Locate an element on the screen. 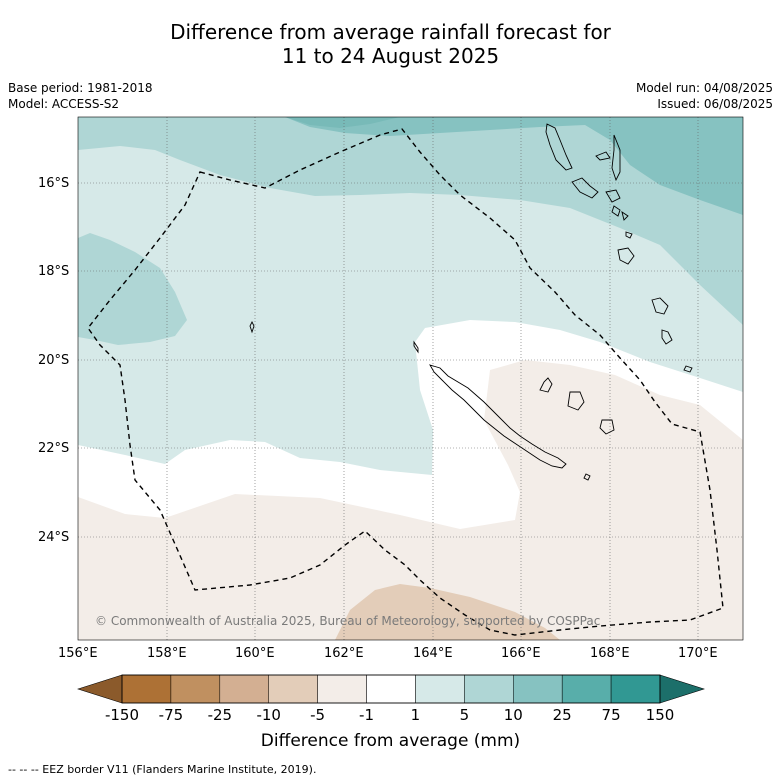 This screenshot has width=781, height=781. model-run: Model run: 04/08/2025 is located at coordinates (704, 88).